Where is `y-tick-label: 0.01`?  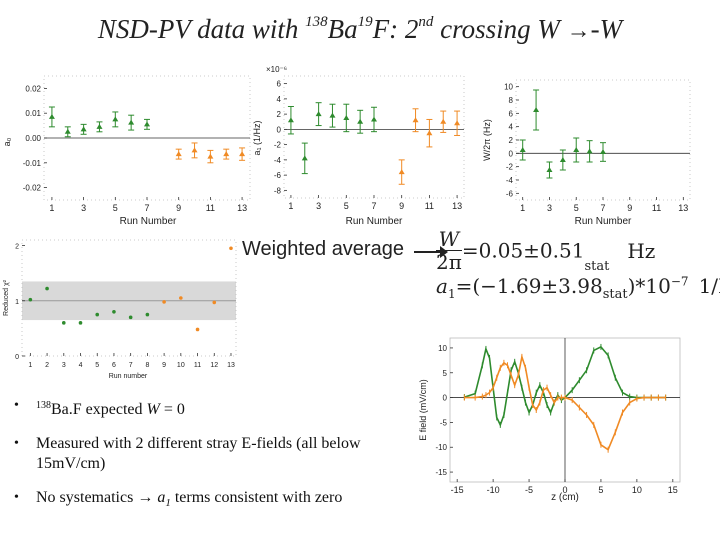 y-tick-label: 0.01 is located at coordinates (33, 113).